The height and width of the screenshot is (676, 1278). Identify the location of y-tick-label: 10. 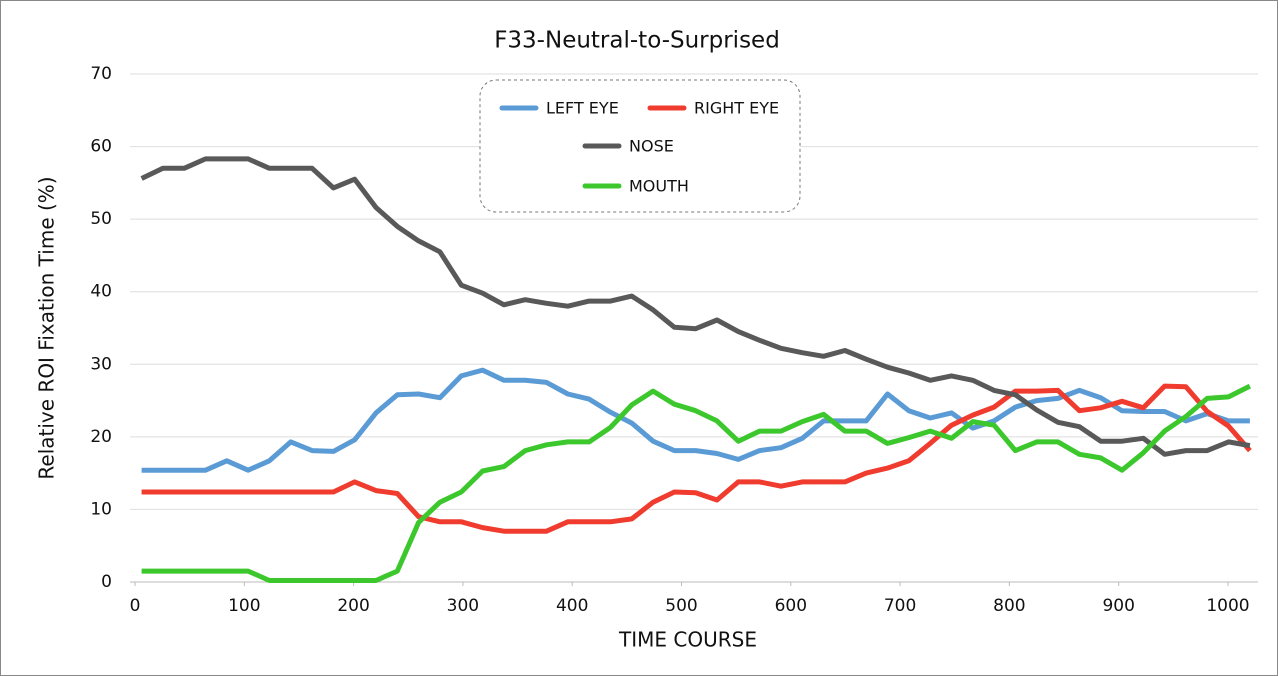
(101, 509).